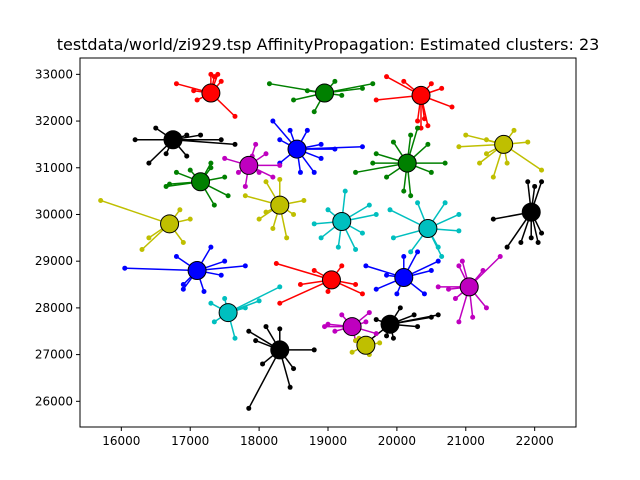  Describe the element at coordinates (54, 121) in the screenshot. I see `y-tick-label-32000: 32000` at that location.